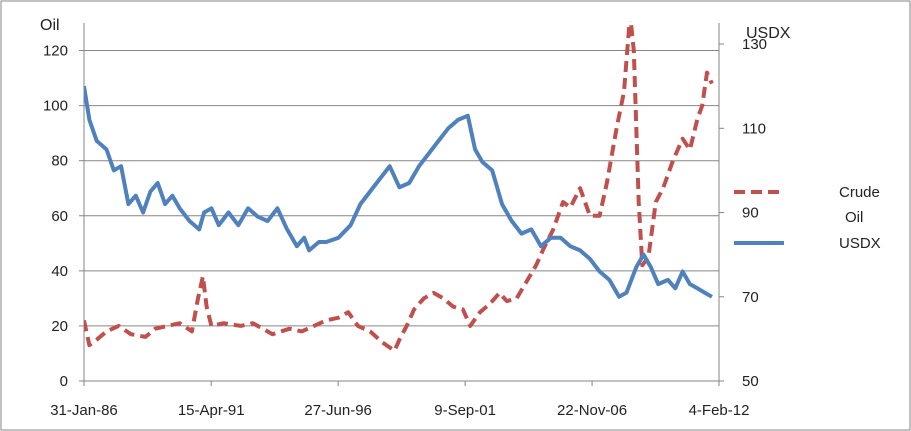  Describe the element at coordinates (754, 128) in the screenshot. I see `right-tick-label: 110` at that location.